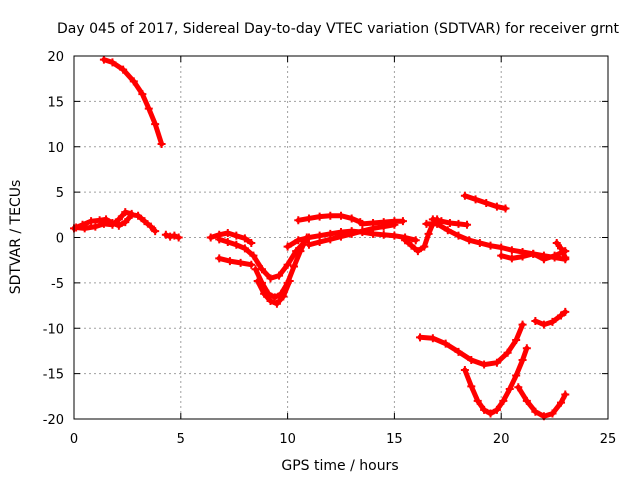 The width and height of the screenshot is (640, 480). I want to click on y-tick-label-0: -20, so click(53, 420).